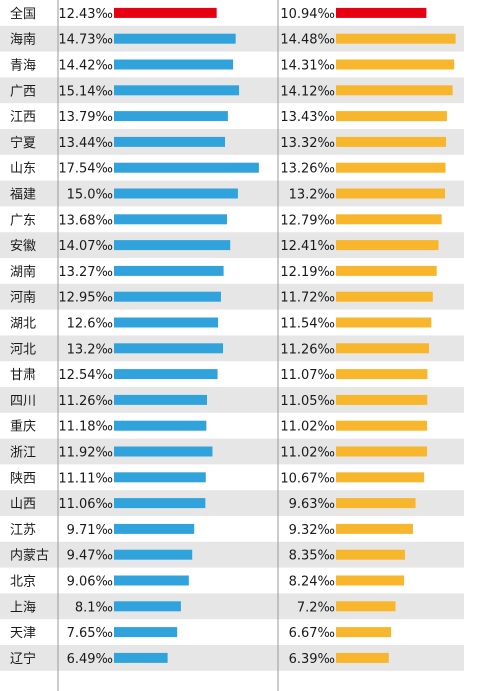 The width and height of the screenshot is (492, 691). Describe the element at coordinates (23, 14) in the screenshot. I see `category-label: 全国` at that location.